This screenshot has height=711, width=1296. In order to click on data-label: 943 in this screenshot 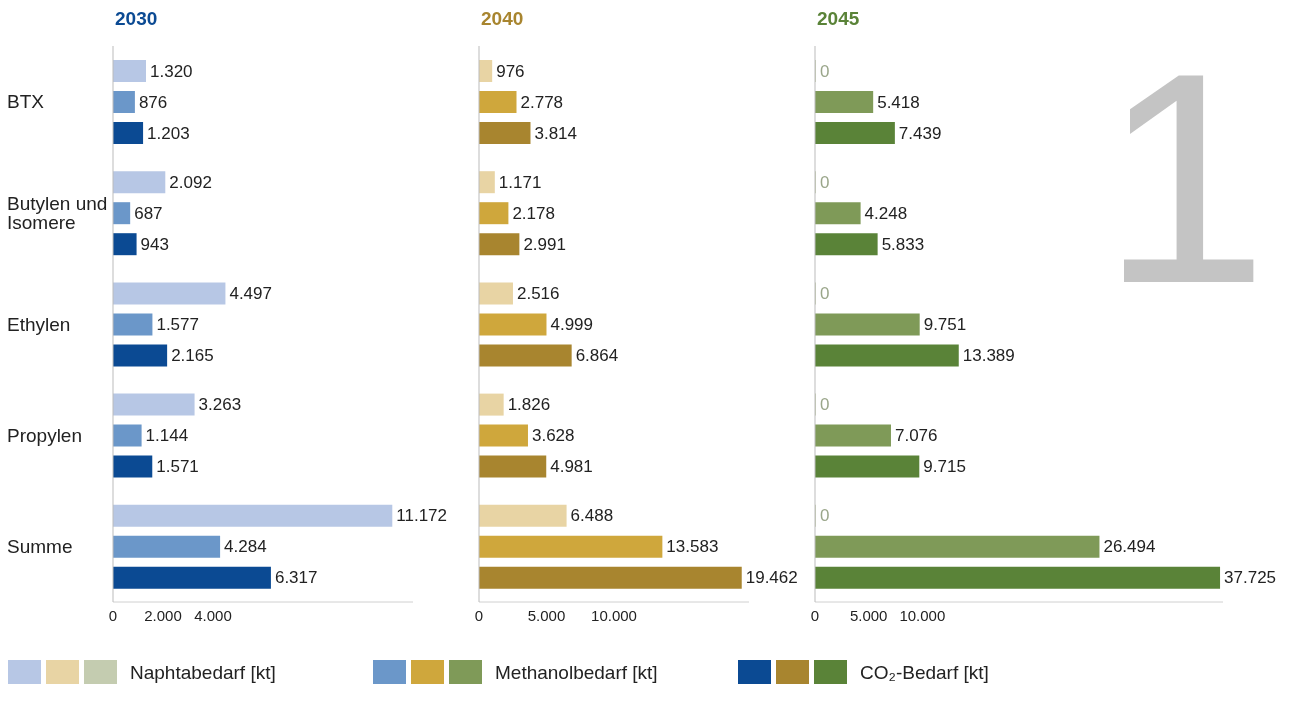, I will do `click(154, 244)`.